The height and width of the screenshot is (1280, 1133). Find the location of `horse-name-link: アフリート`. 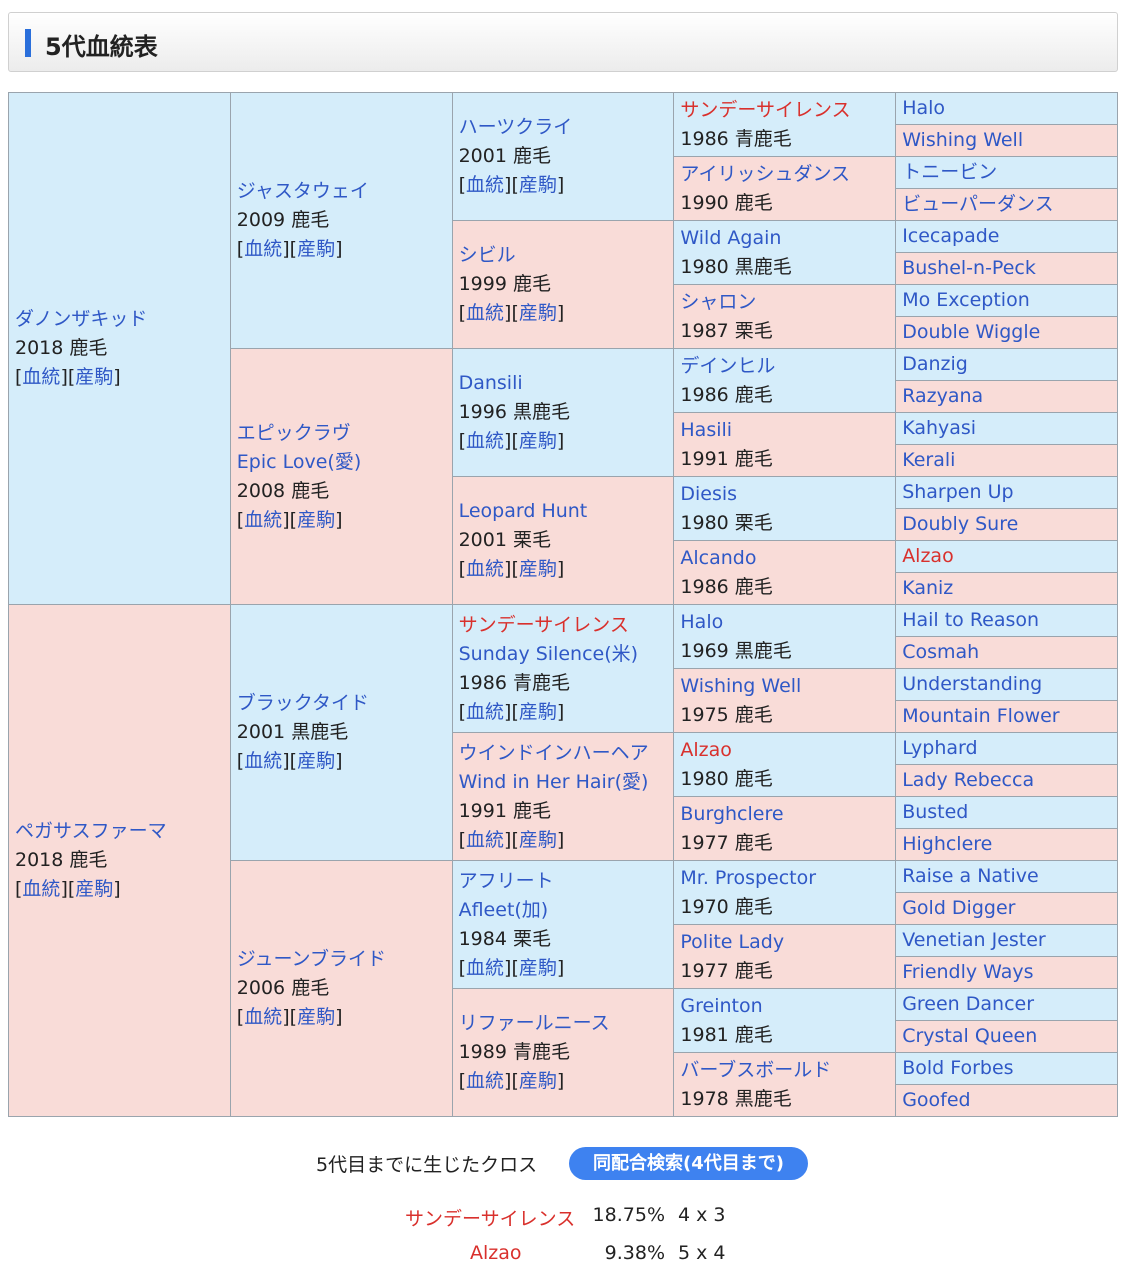

horse-name-link: アフリート is located at coordinates (506, 880).